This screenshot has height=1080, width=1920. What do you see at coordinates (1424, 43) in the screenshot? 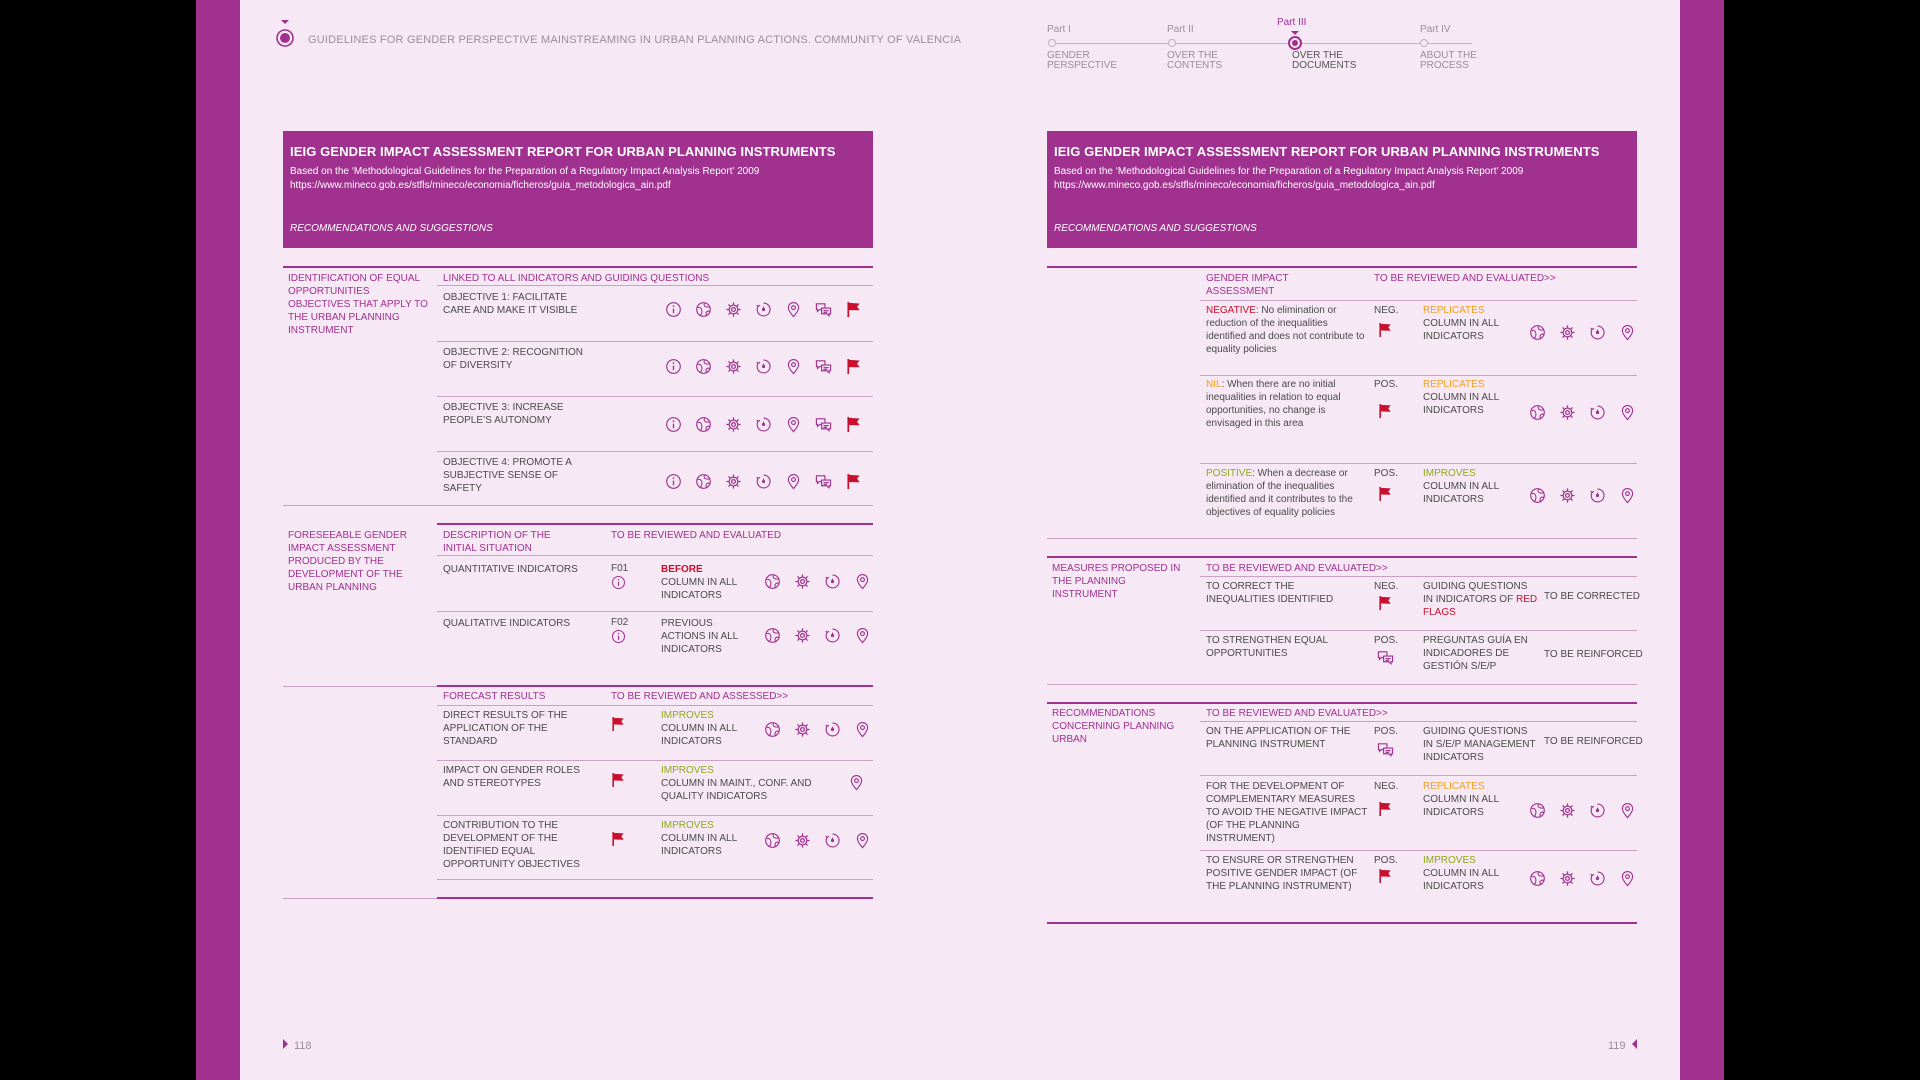
I see `part-iv-dot` at bounding box center [1424, 43].